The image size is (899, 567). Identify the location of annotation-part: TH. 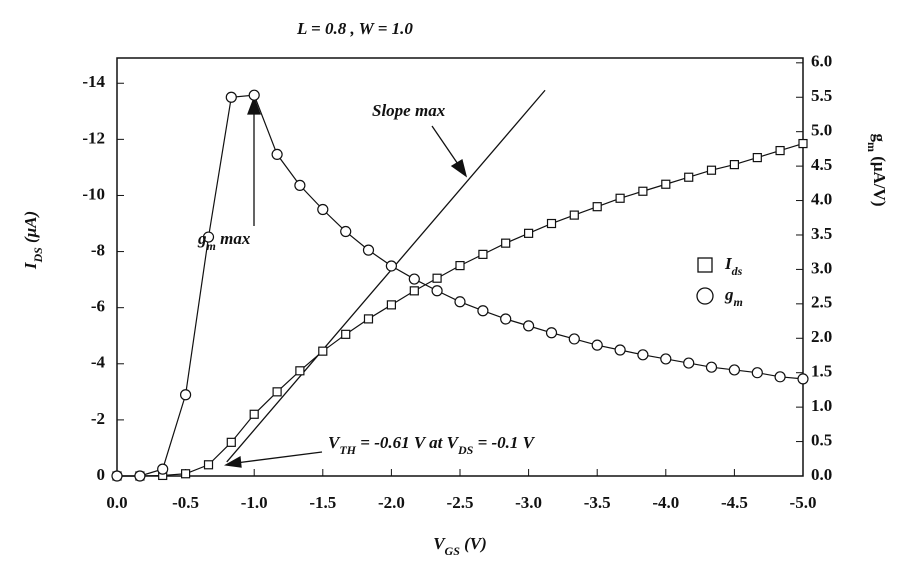
(347, 450).